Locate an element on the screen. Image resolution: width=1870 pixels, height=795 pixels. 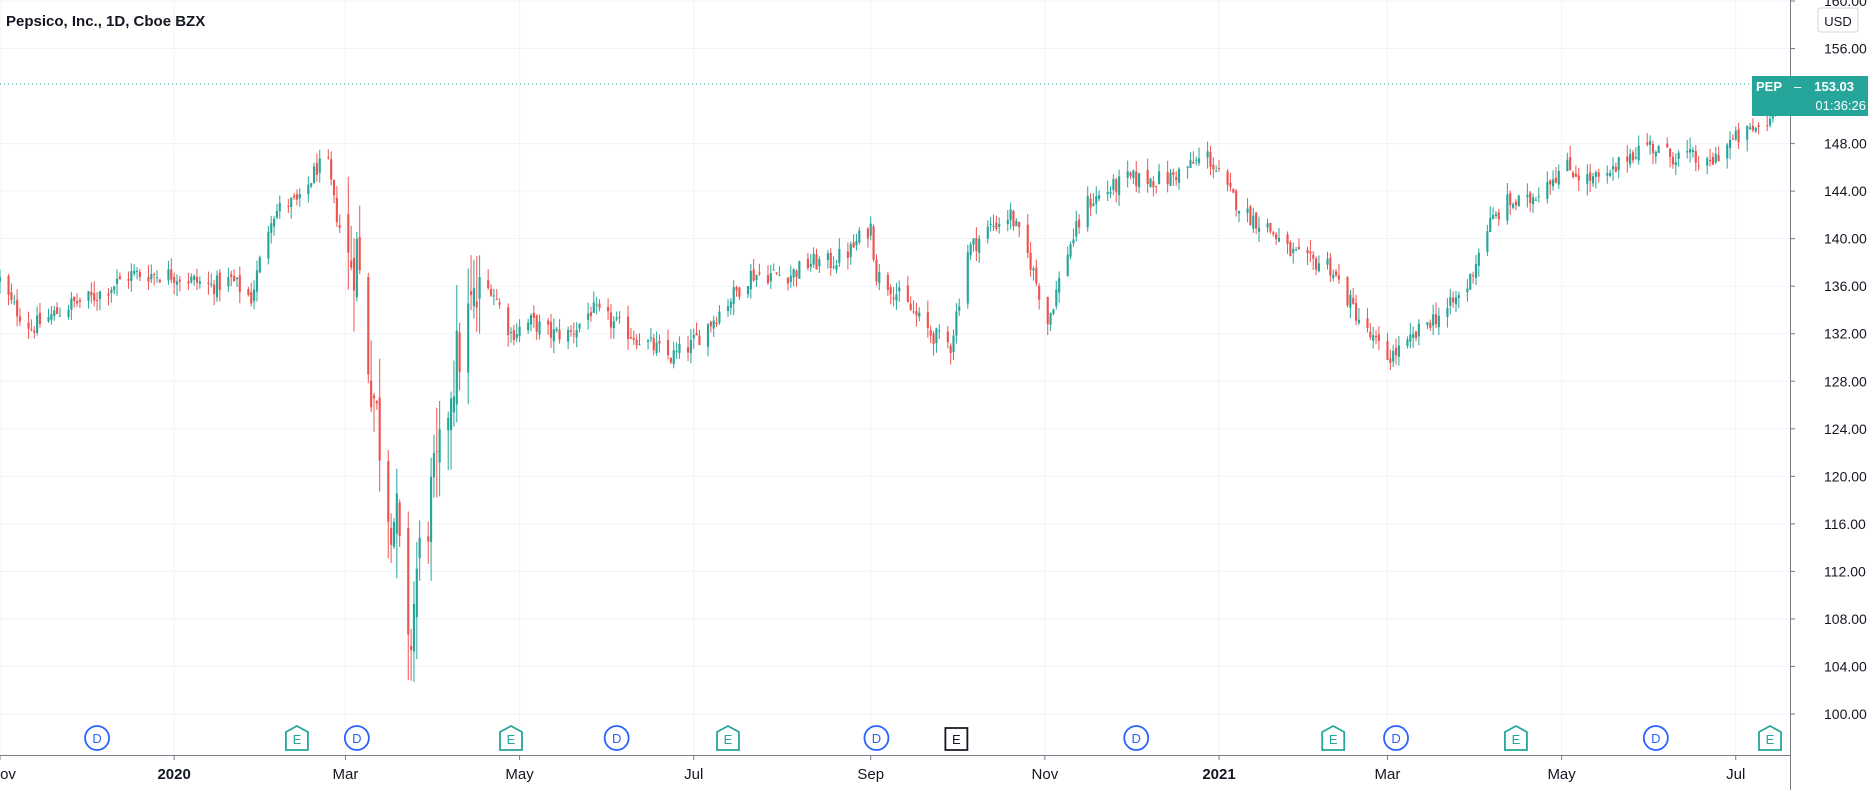
currency-badge: USD is located at coordinates (1838, 20).